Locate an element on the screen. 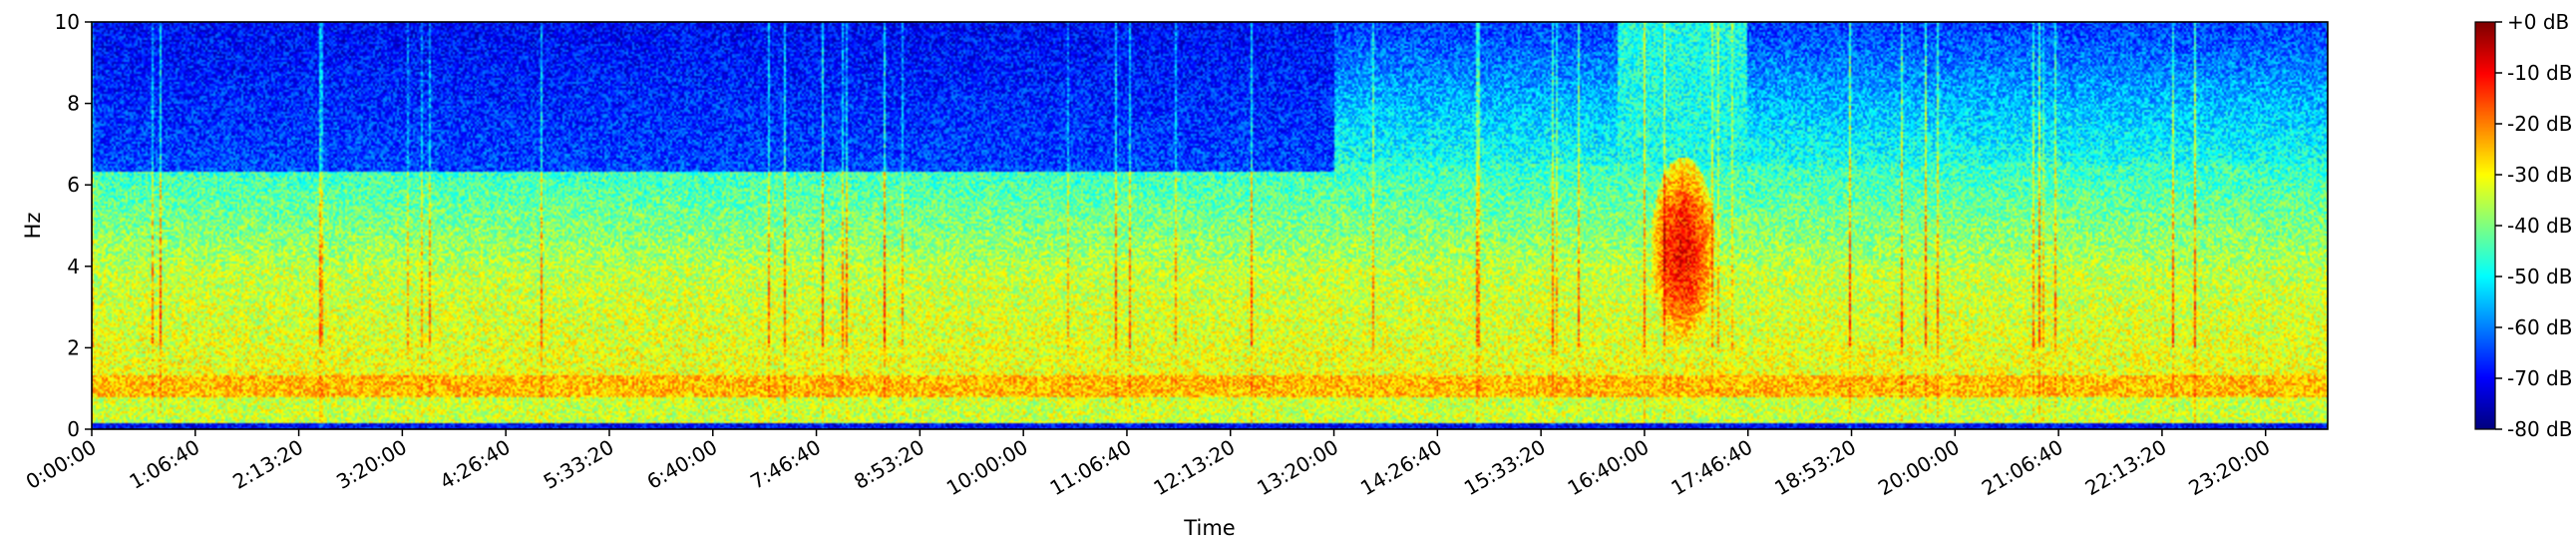 This screenshot has width=2576, height=551. x-tick-label: 17:46:40 is located at coordinates (1711, 468).